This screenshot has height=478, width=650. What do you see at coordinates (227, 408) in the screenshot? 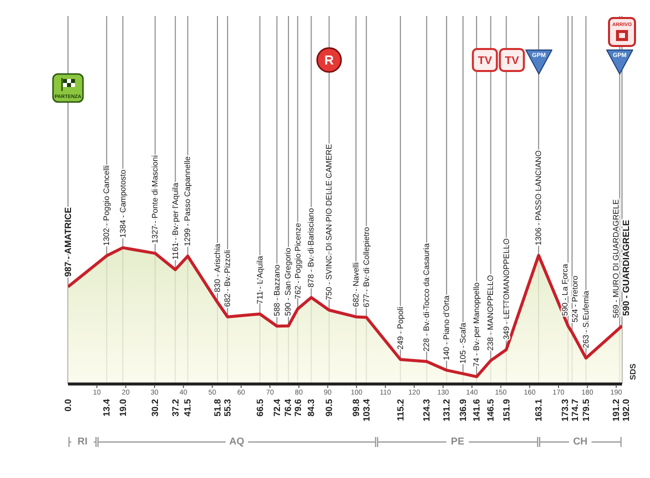
I see `x-tick-label: 55.3` at bounding box center [227, 408].